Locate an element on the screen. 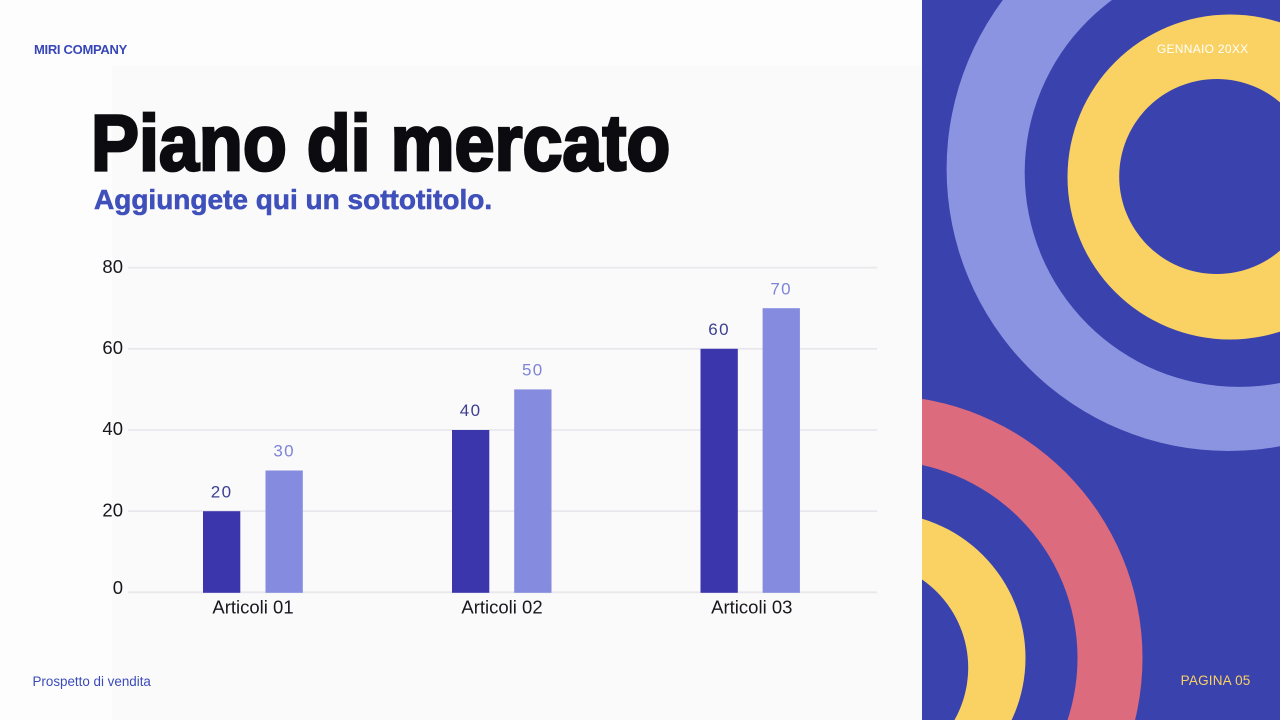 The width and height of the screenshot is (1280, 720). svg-text: Articoli 01 is located at coordinates (252, 607).